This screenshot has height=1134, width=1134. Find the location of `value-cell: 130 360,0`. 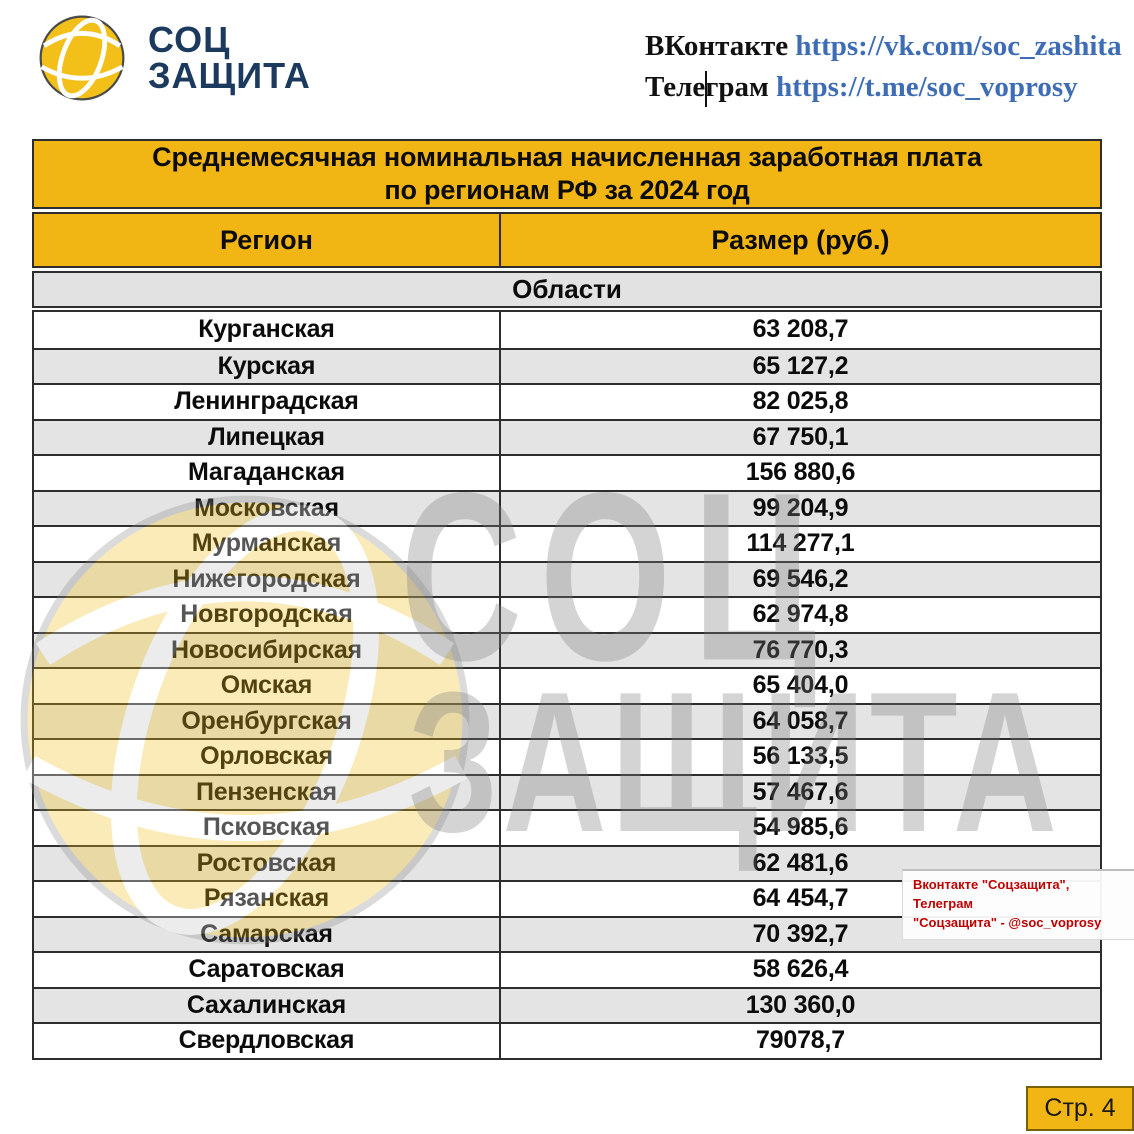

value-cell: 130 360,0 is located at coordinates (800, 1004).